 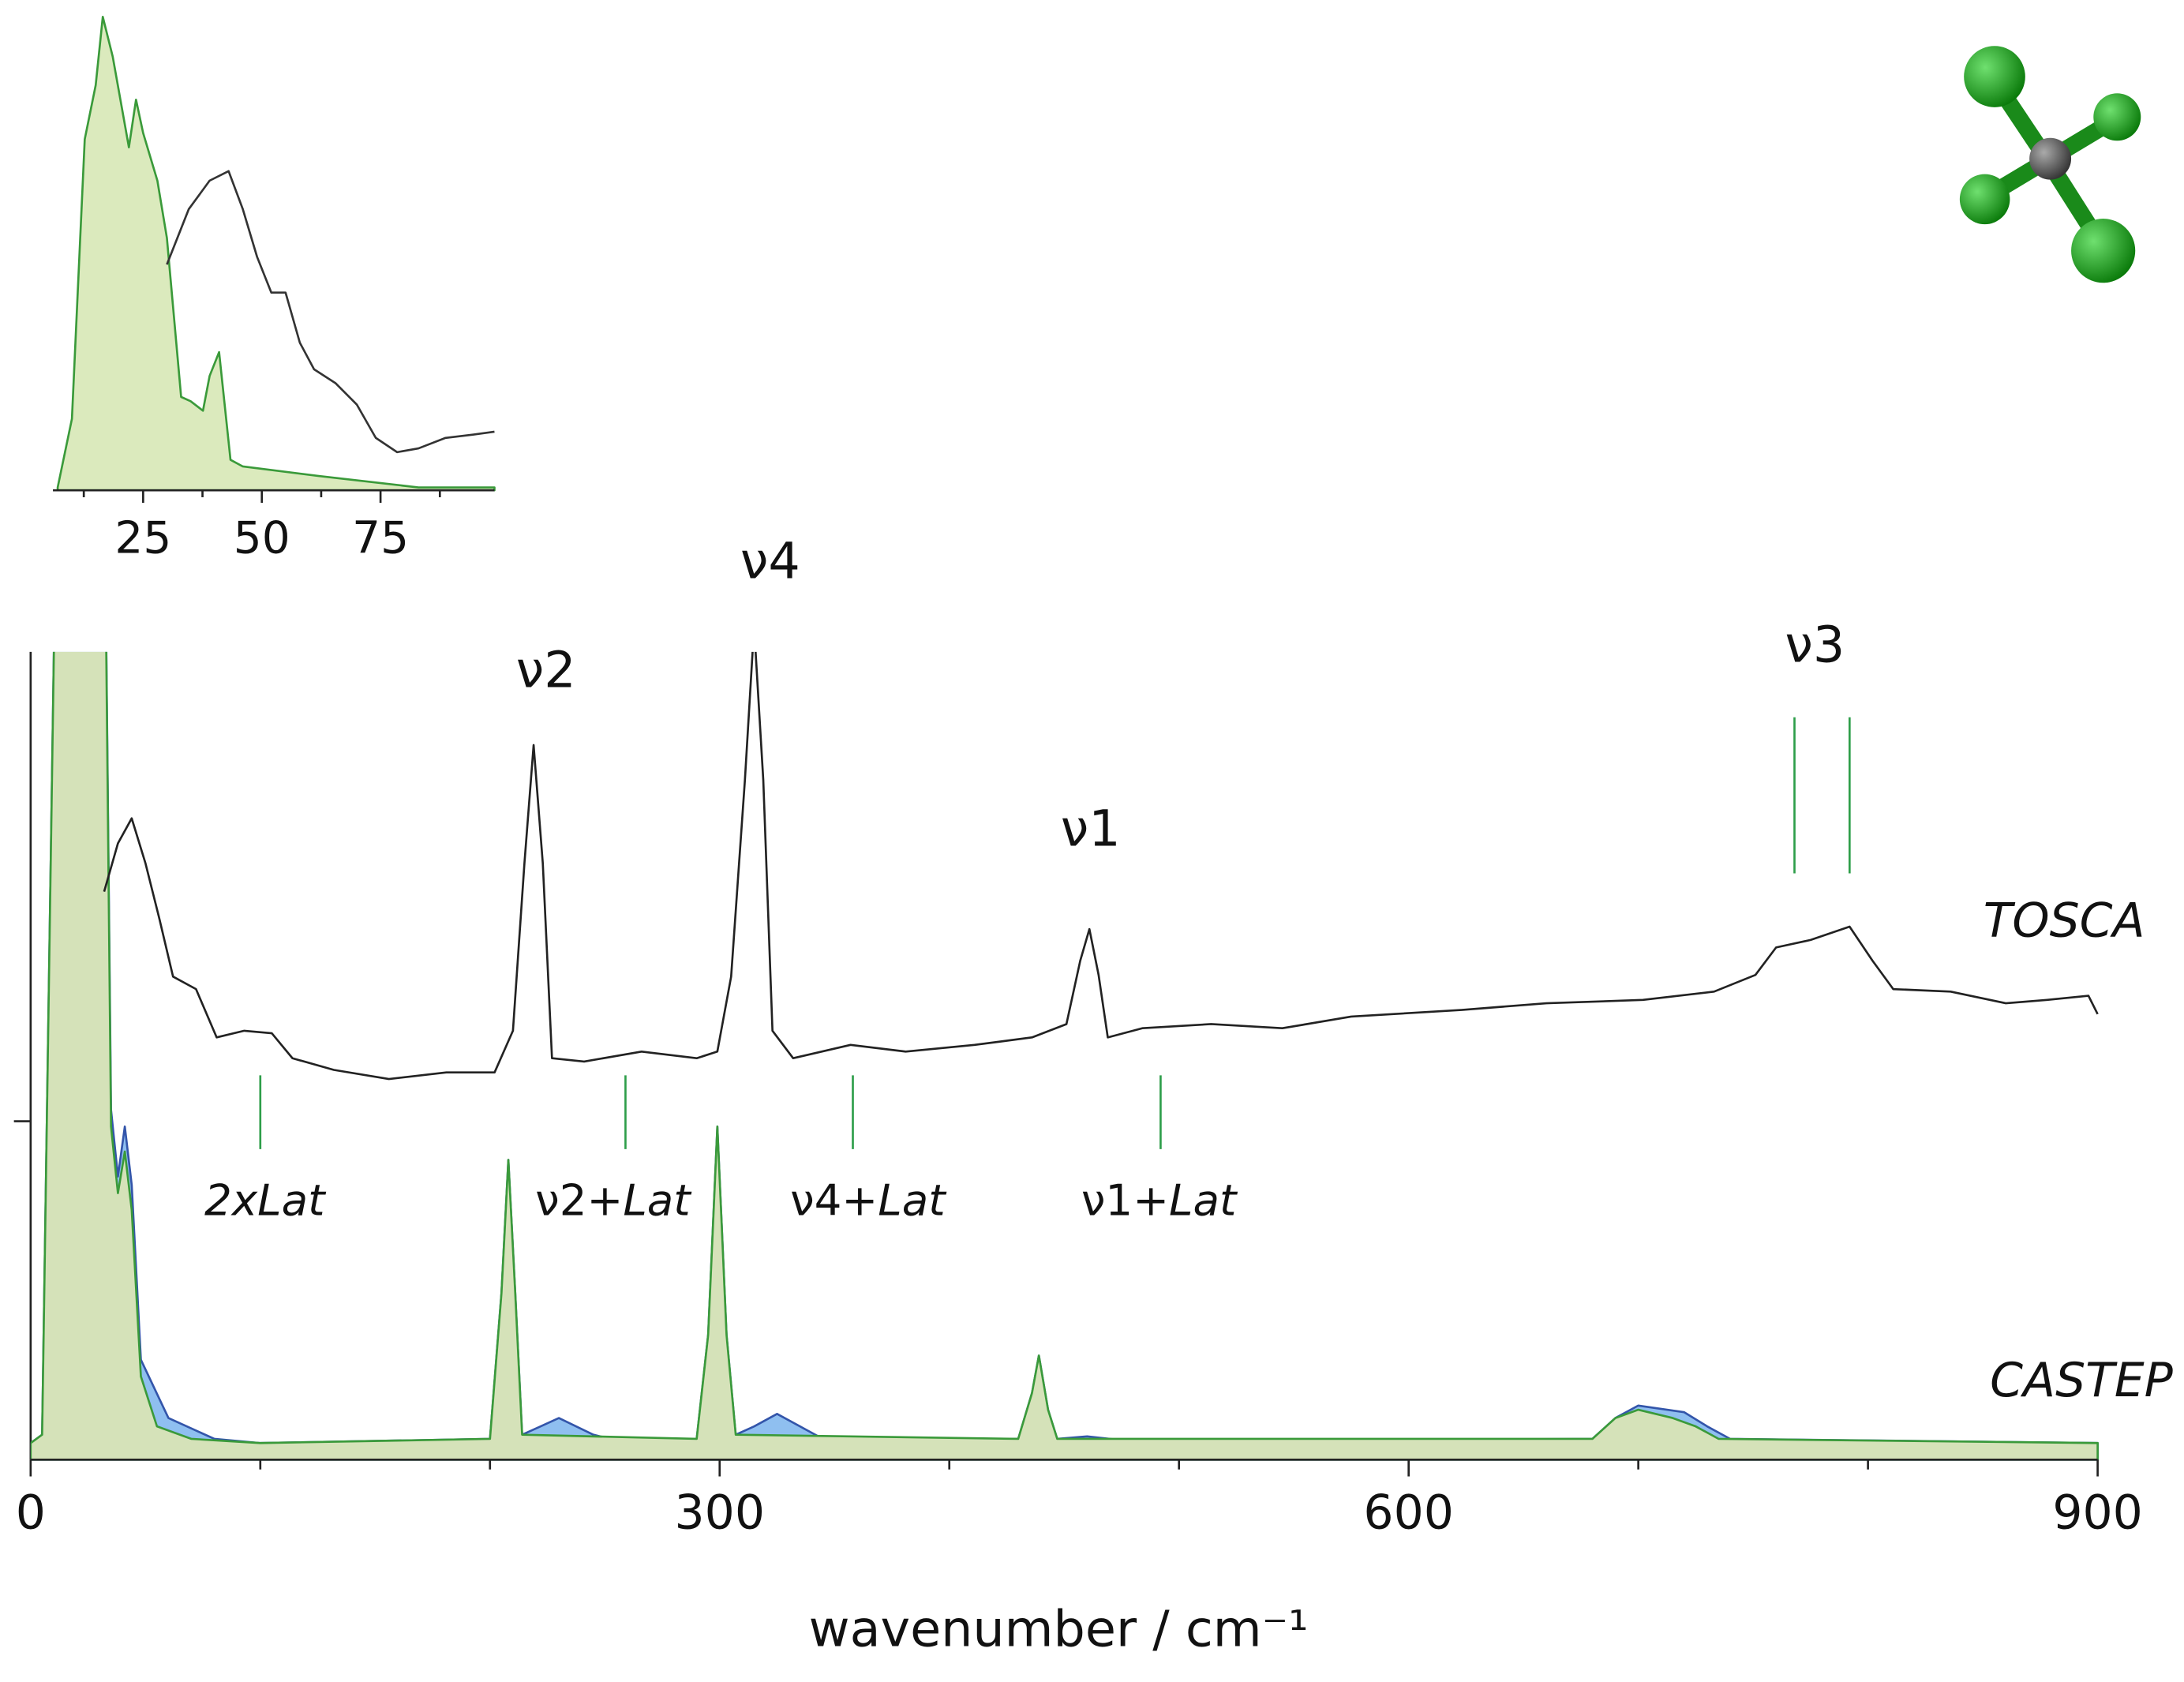 What do you see at coordinates (1408, 1513) in the screenshot?
I see `x-tick-label: 600` at bounding box center [1408, 1513].